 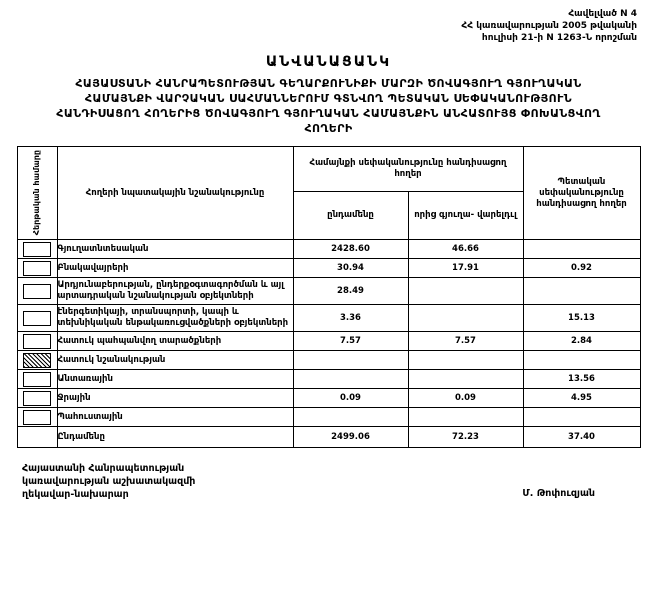 I want to click on row-value-total: 3.36, so click(x=350, y=318).